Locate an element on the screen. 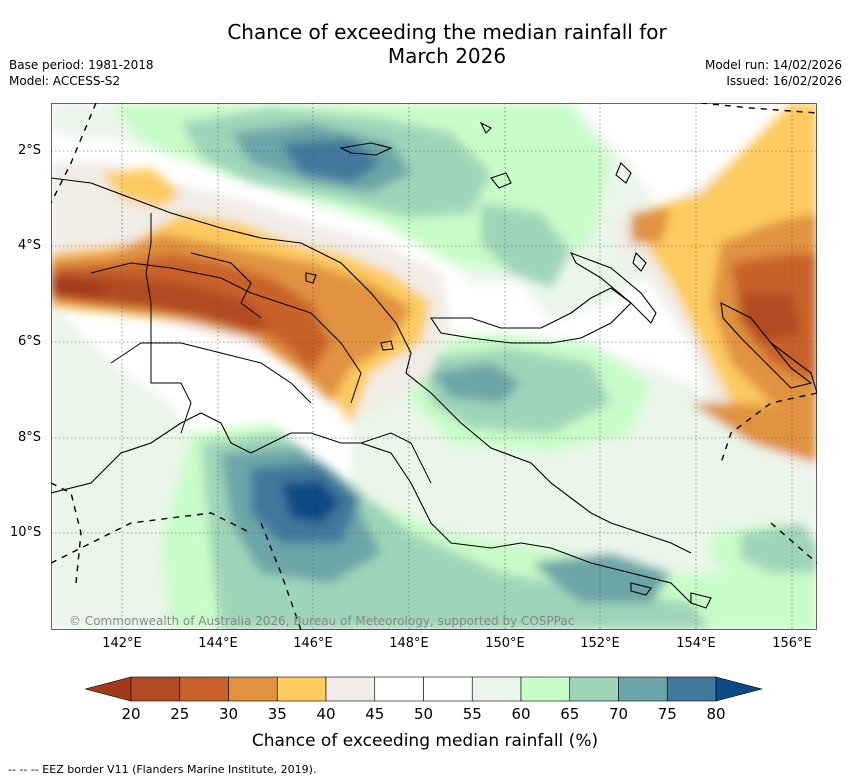 The image size is (850, 781). colorbar-tick-label: 20 is located at coordinates (131, 714).